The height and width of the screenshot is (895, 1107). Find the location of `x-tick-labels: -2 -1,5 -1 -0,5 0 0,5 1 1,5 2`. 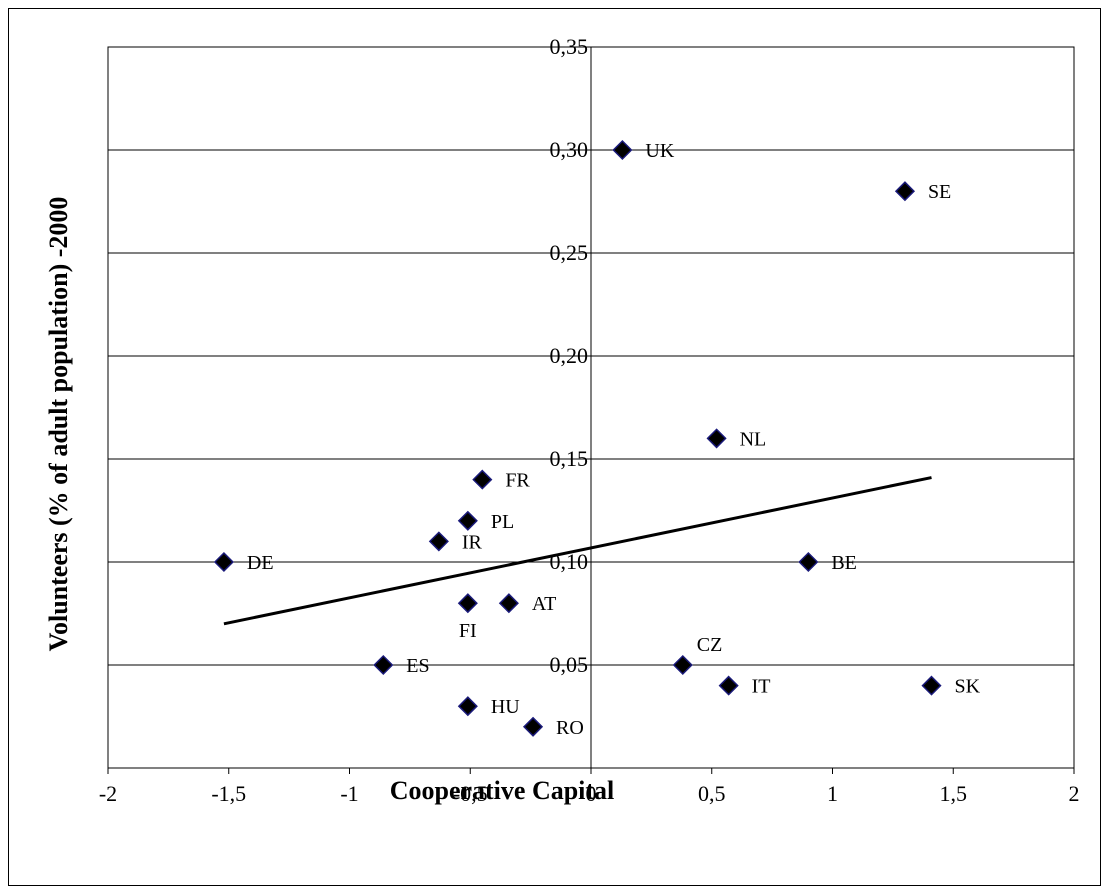

x-tick-labels: -2 -1,5 -1 -0,5 0 0,5 1 1,5 2 is located at coordinates (589, 793).